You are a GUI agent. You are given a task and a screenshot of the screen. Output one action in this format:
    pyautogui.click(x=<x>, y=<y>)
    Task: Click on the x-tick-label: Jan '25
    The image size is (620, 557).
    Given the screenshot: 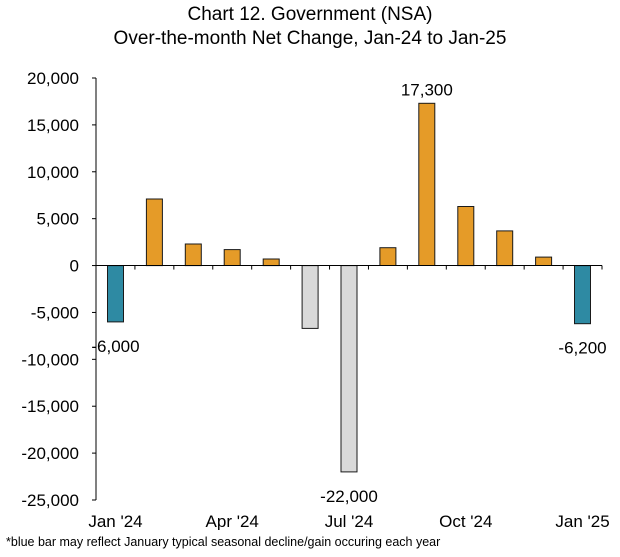 What is the action you would take?
    pyautogui.click(x=582, y=521)
    